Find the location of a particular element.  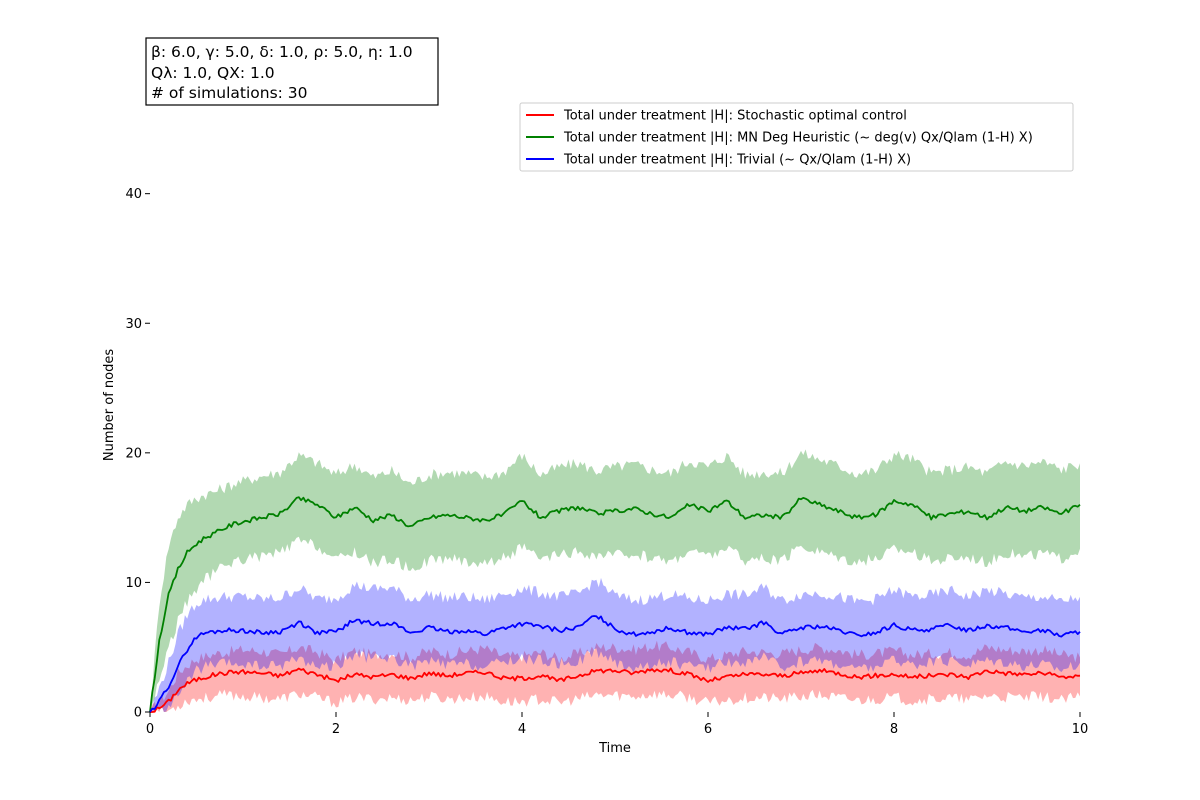

y-axis-label: Number of nodes is located at coordinates (109, 405).